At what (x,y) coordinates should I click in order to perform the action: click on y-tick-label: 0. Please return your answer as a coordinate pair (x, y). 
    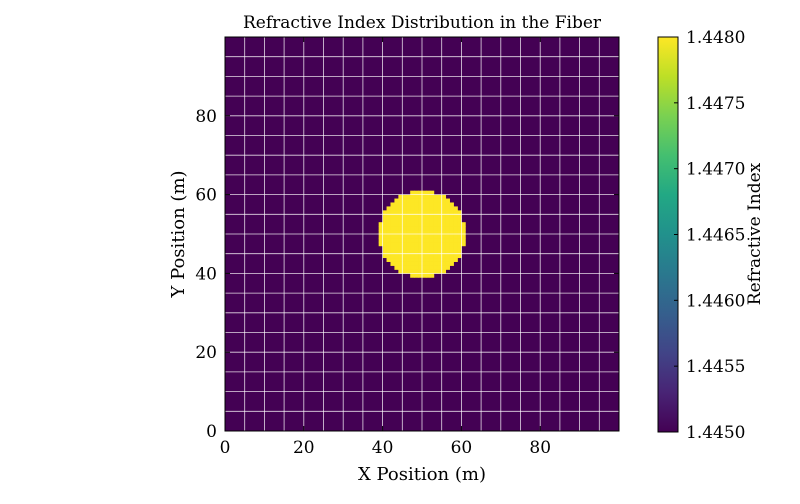
    Looking at the image, I should click on (211, 432).